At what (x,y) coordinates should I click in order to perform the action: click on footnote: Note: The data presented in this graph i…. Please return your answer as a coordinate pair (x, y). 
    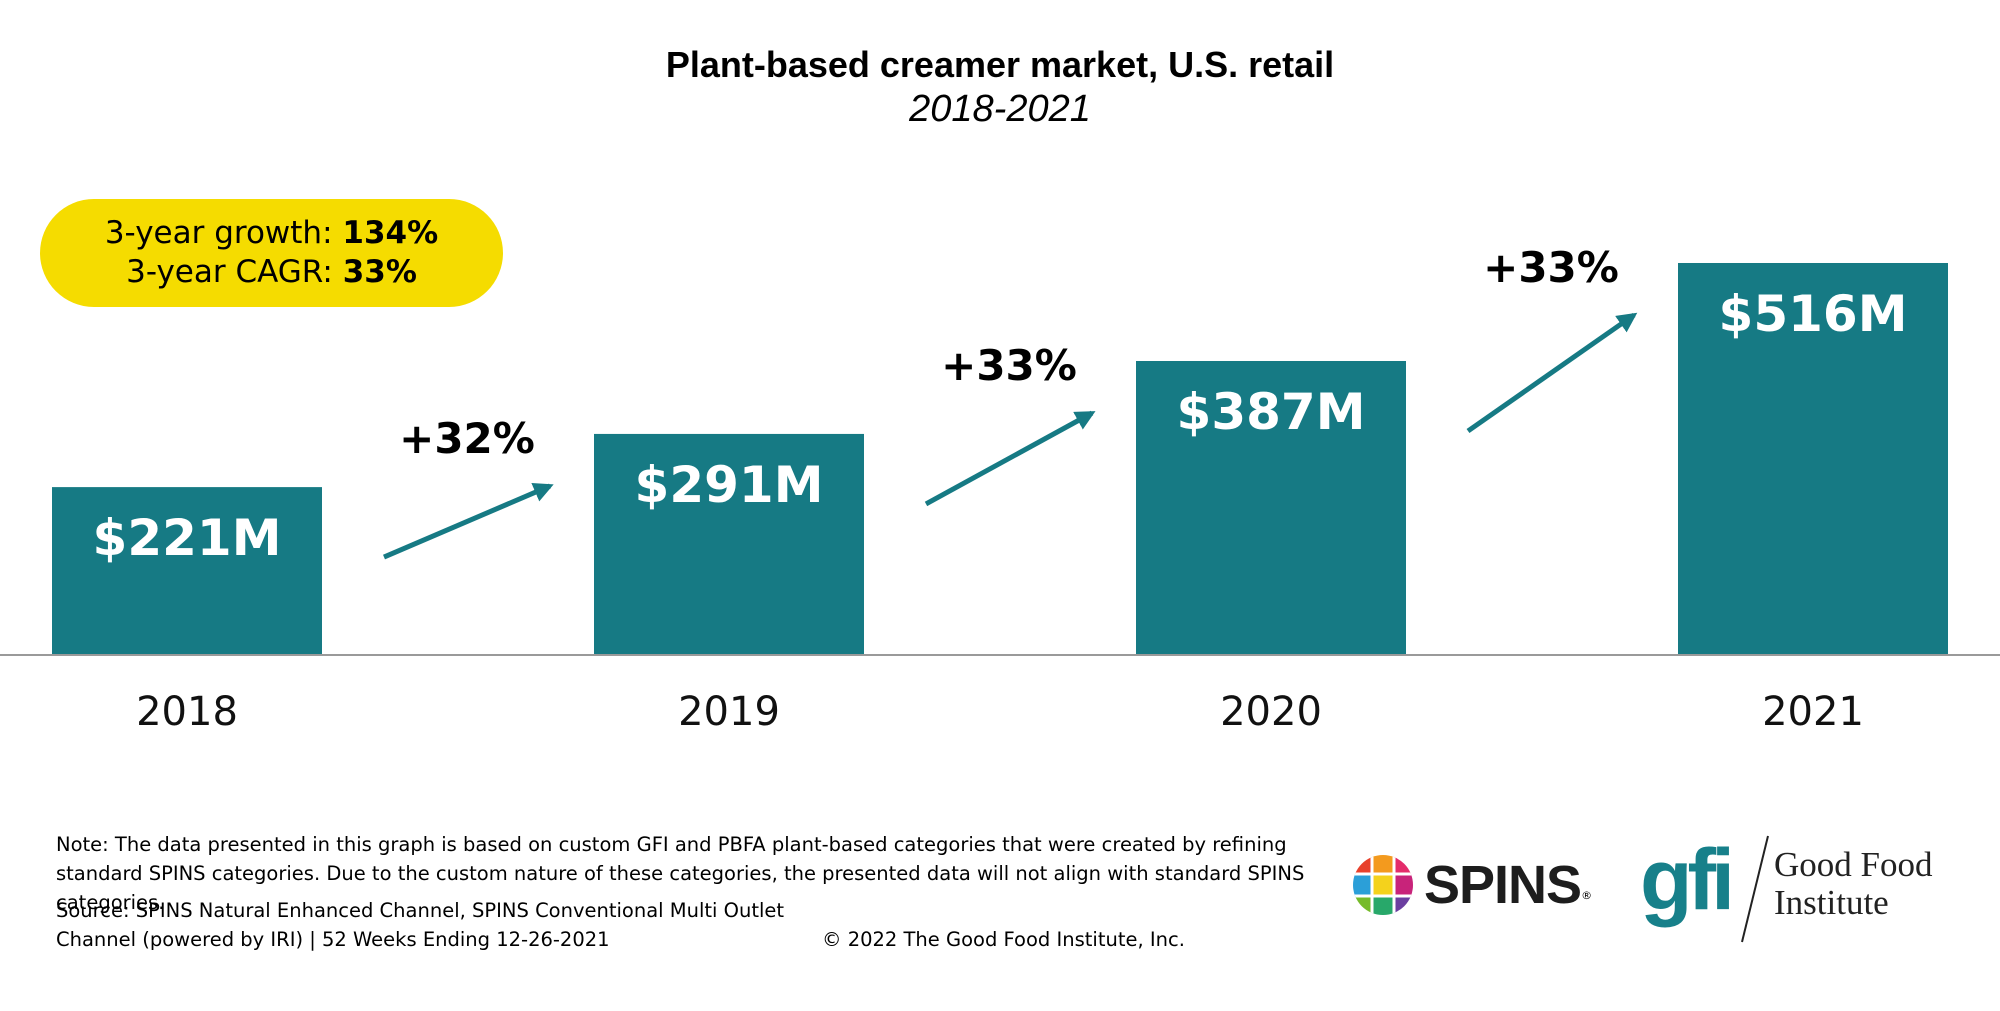
    Looking at the image, I should click on (680, 873).